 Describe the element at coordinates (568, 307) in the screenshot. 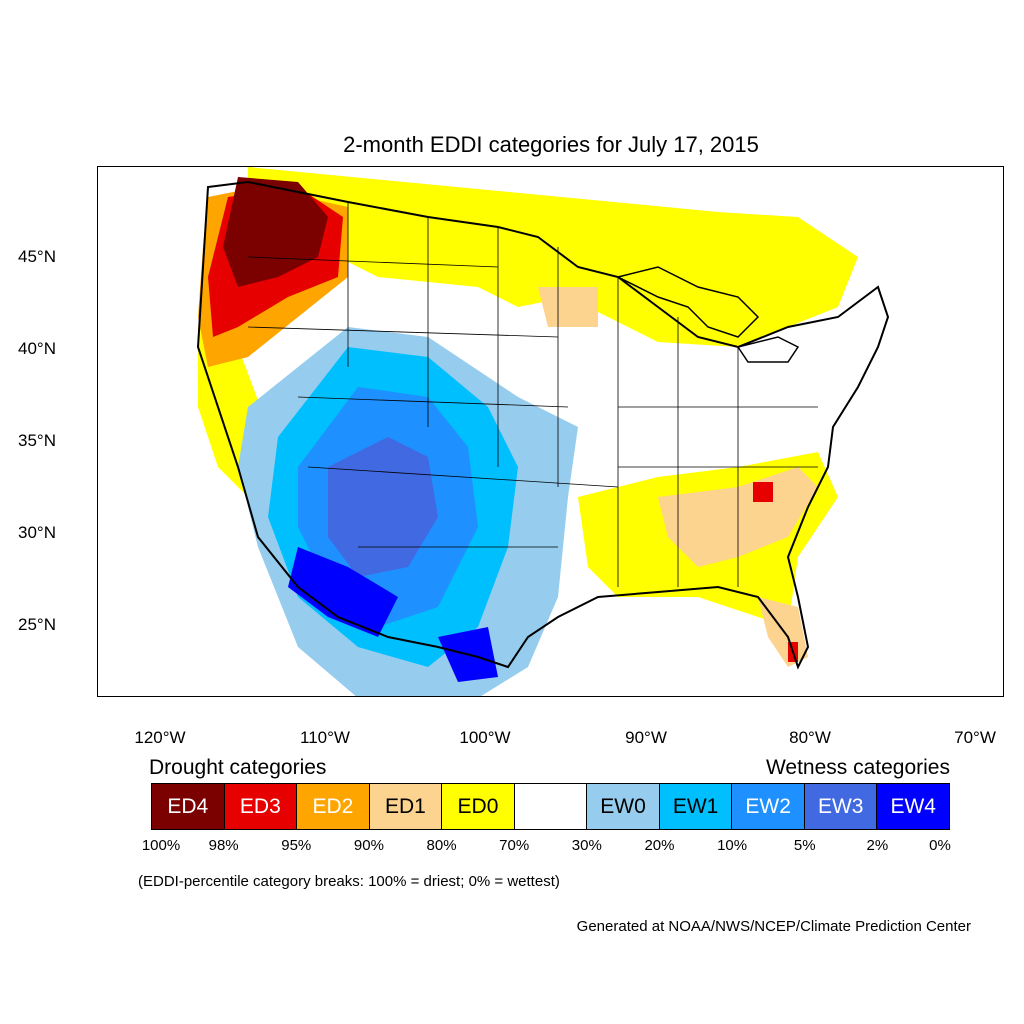

I see `ed1-north-region` at that location.